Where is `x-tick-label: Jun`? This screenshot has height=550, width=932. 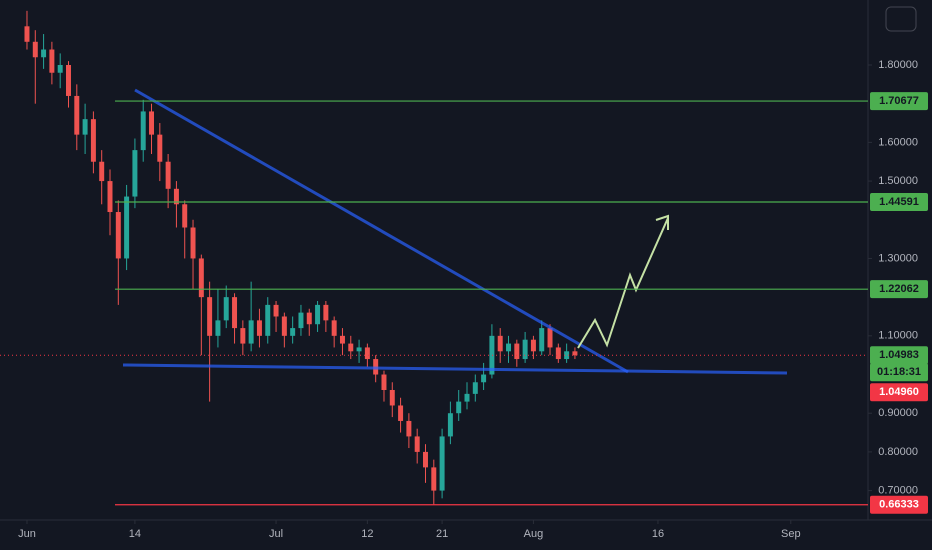 x-tick-label: Jun is located at coordinates (27, 534).